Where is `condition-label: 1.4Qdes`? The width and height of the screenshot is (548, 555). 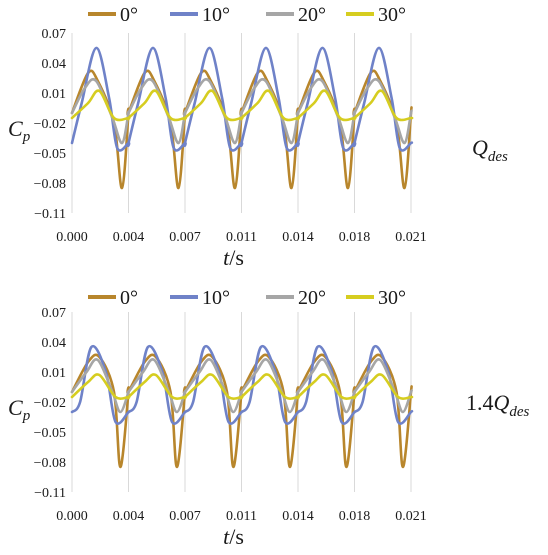 condition-label: 1.4Qdes is located at coordinates (498, 405).